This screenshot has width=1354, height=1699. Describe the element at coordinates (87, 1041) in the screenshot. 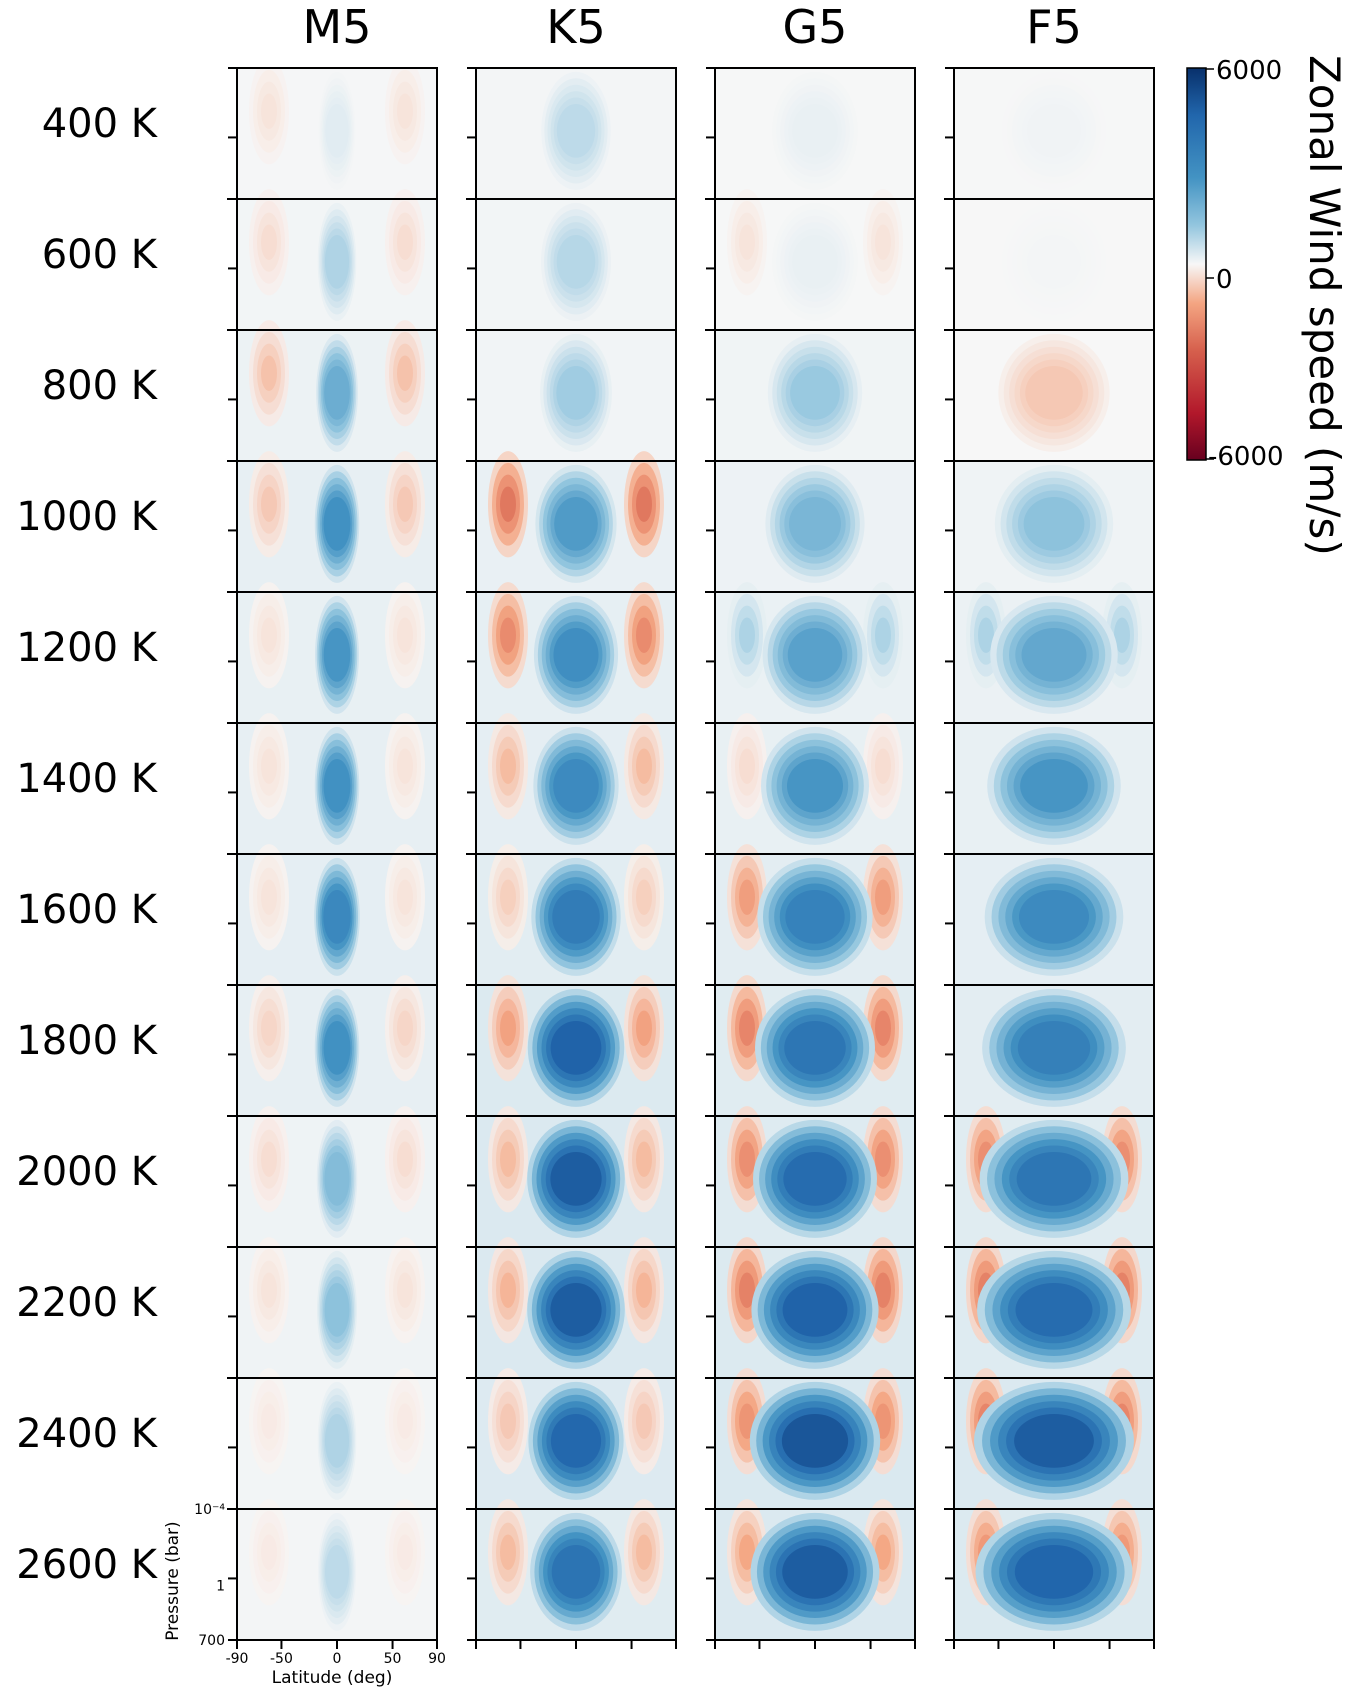

I see `row-label: 1800 K` at that location.